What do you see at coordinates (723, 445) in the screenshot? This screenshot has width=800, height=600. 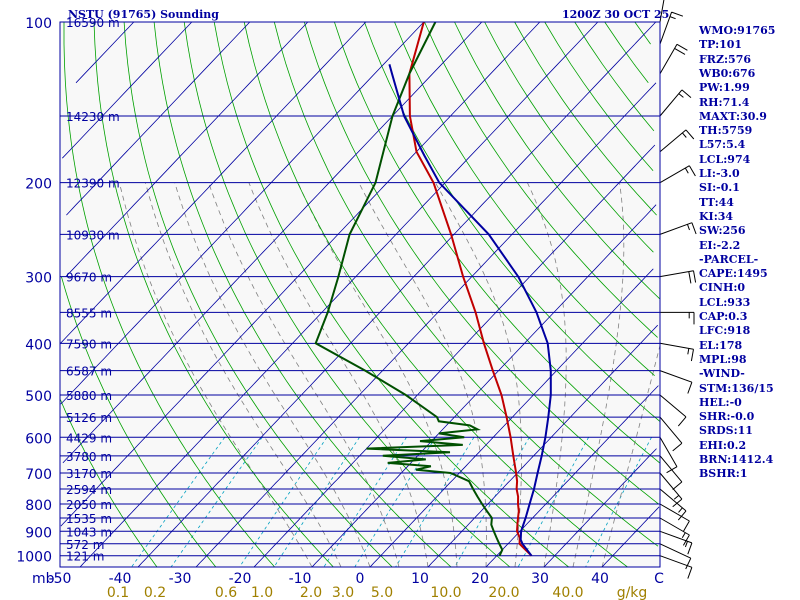 I see `stat-line: EHI:0.2` at bounding box center [723, 445].